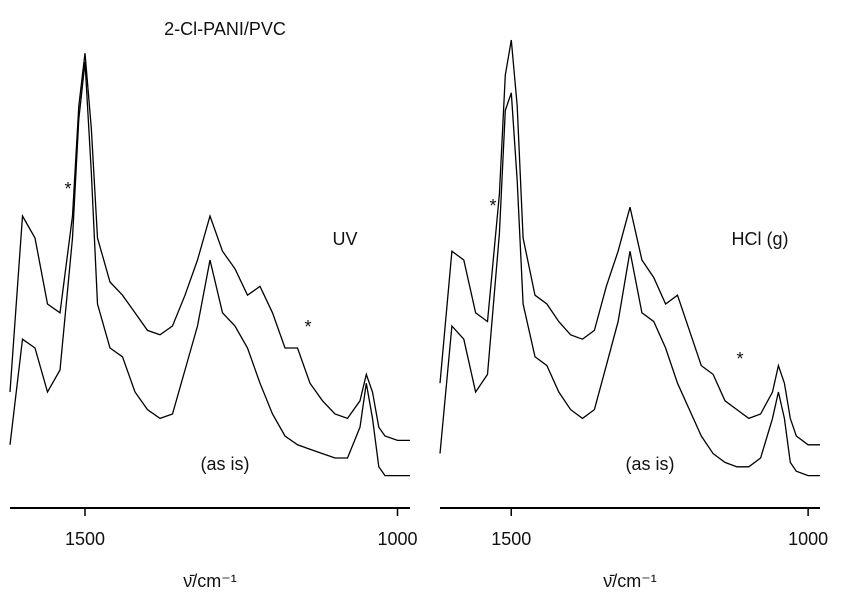 This screenshot has height=597, width=849. What do you see at coordinates (344, 239) in the screenshot?
I see `annotation: UV` at bounding box center [344, 239].